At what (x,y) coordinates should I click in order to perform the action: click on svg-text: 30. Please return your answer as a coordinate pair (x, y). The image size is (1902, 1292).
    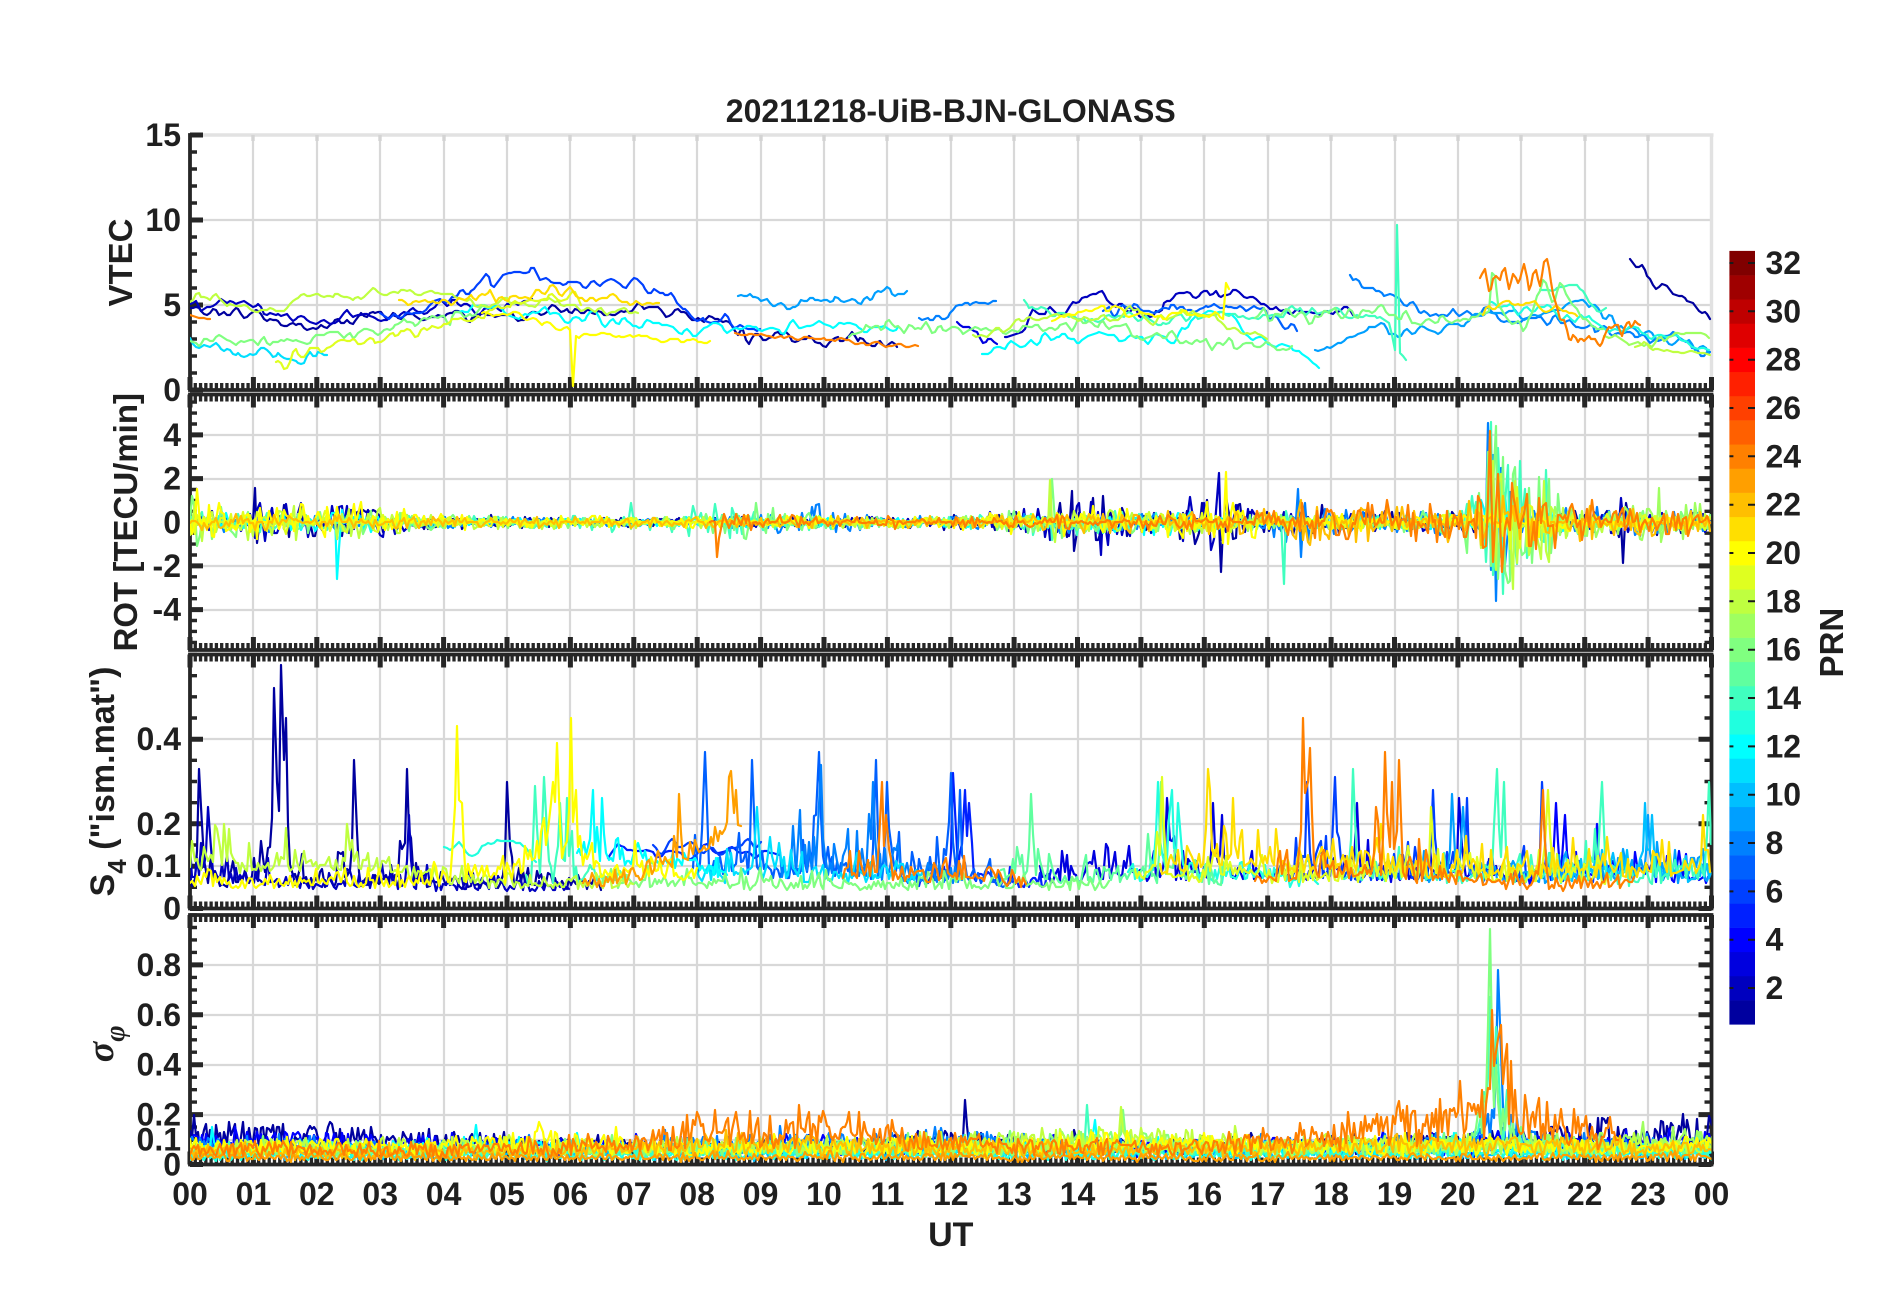
    Looking at the image, I should click on (1784, 311).